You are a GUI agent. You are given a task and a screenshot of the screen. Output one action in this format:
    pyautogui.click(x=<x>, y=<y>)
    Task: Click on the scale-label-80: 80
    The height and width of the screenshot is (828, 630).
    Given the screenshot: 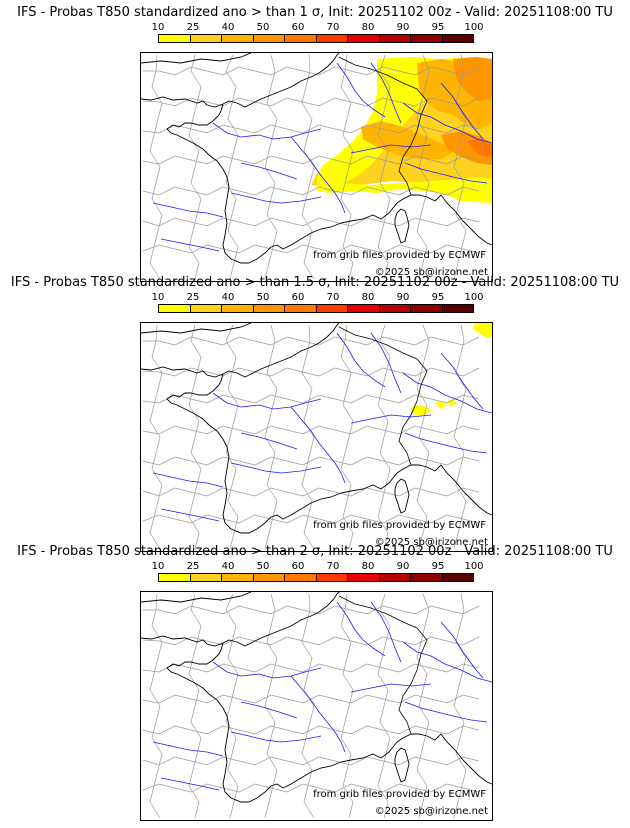 What is the action you would take?
    pyautogui.click(x=368, y=566)
    